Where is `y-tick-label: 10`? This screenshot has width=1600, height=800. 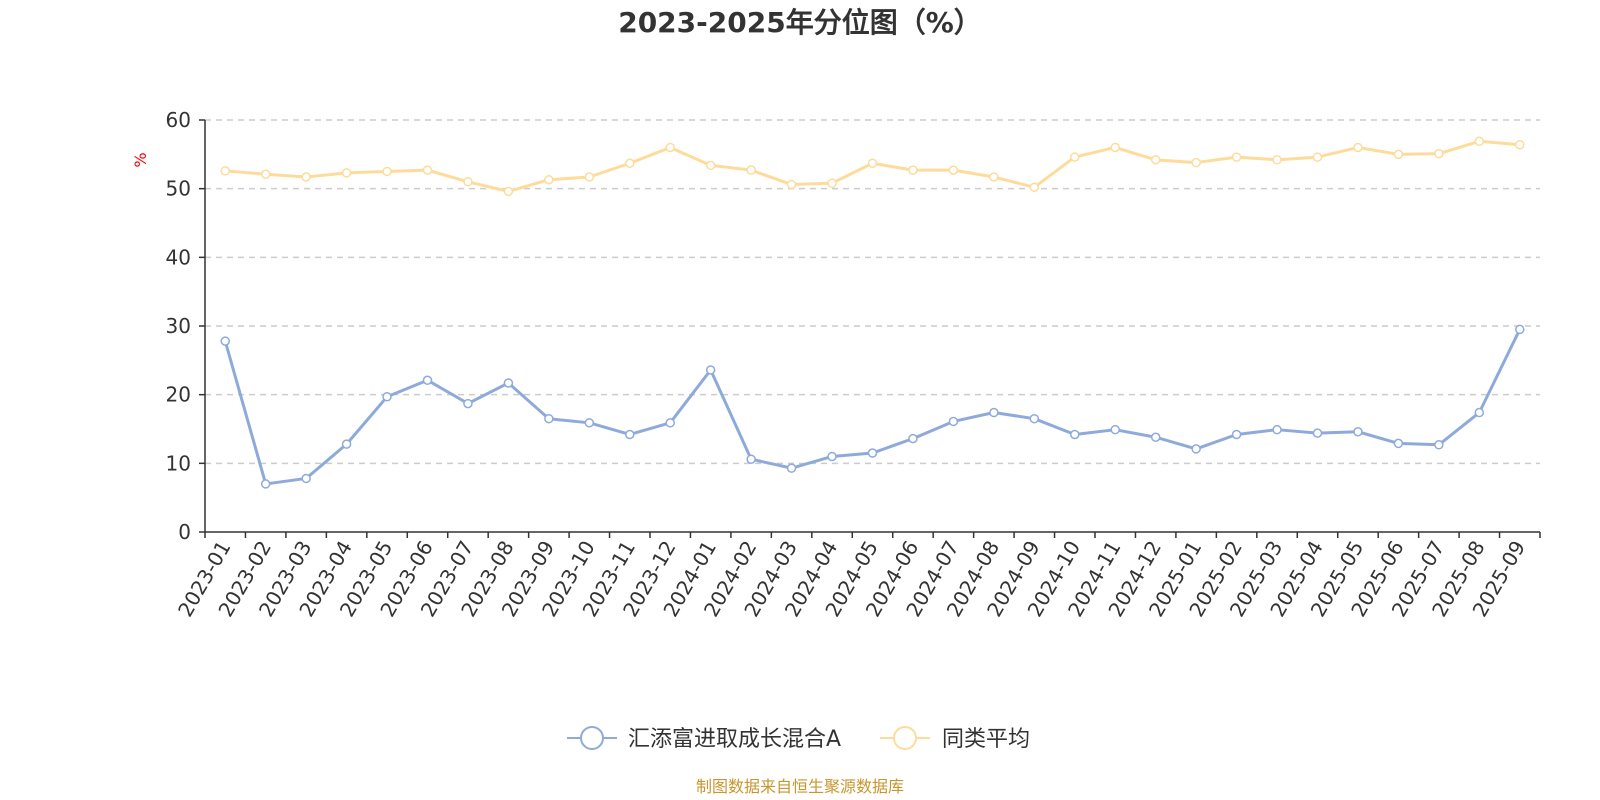 y-tick-label: 10 is located at coordinates (178, 463).